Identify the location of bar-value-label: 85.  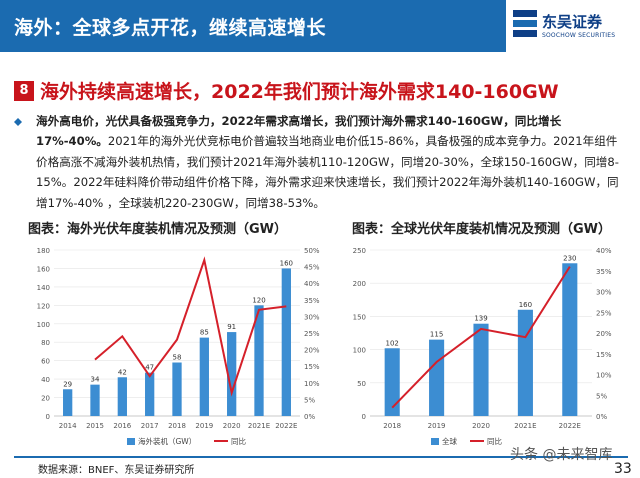
(204, 333).